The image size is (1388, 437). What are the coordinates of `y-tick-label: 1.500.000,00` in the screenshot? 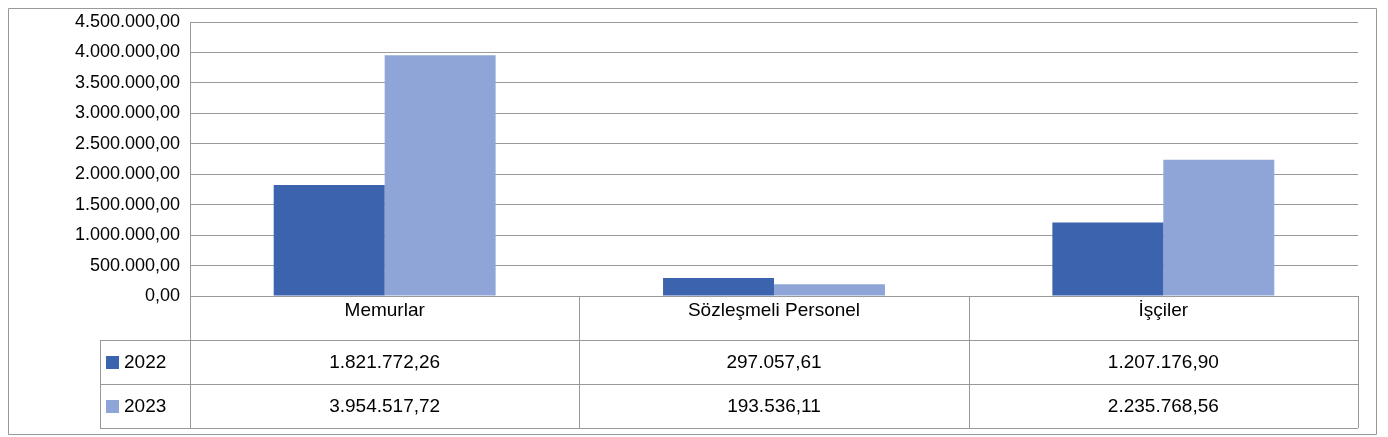 It's located at (127, 203).